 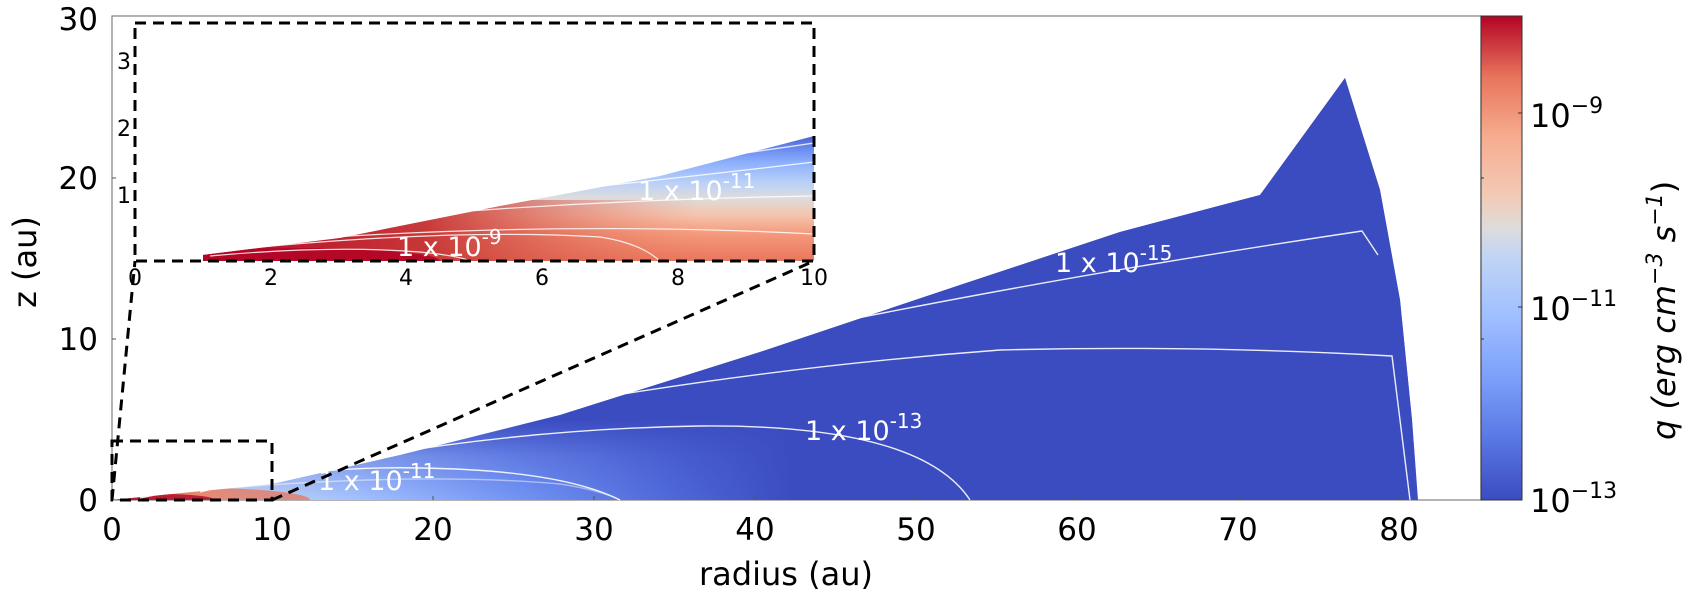 I want to click on inset-y-tick-labels: 1 2 3, so click(x=124, y=129).